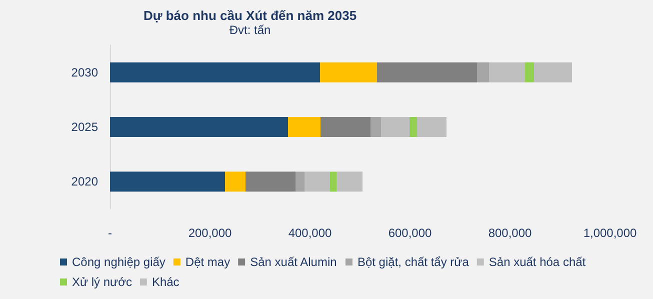 The width and height of the screenshot is (653, 299). What do you see at coordinates (84, 127) in the screenshot?
I see `y-tick-label: 2025` at bounding box center [84, 127].